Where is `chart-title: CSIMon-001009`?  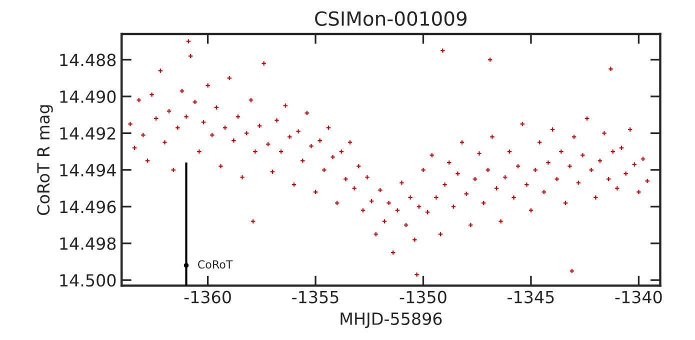
chart-title: CSIMon-001009 is located at coordinates (391, 18).